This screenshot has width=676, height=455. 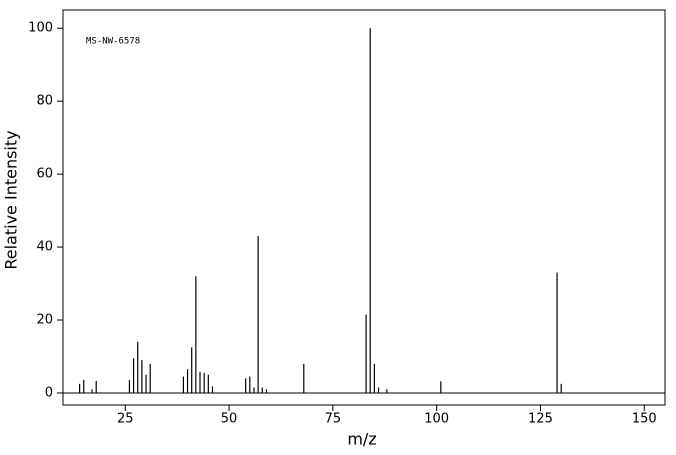 I want to click on x-tick-label: 125, so click(x=540, y=419).